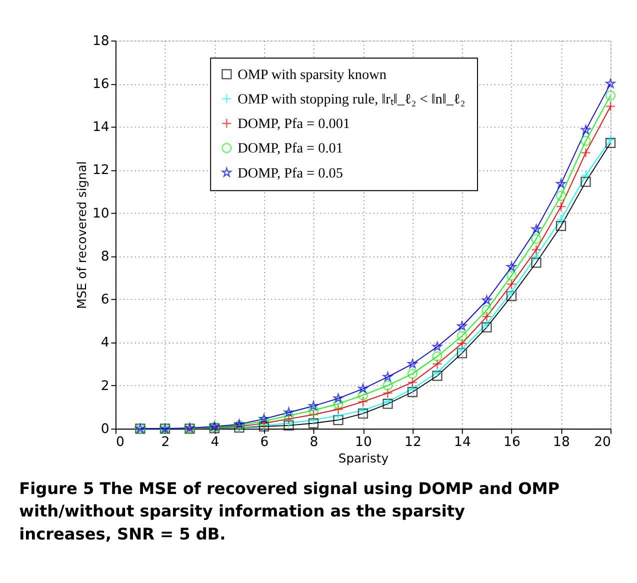 Image resolution: width=637 pixels, height=583 pixels. What do you see at coordinates (101, 214) in the screenshot?
I see `y-tick-label: 10` at bounding box center [101, 214].